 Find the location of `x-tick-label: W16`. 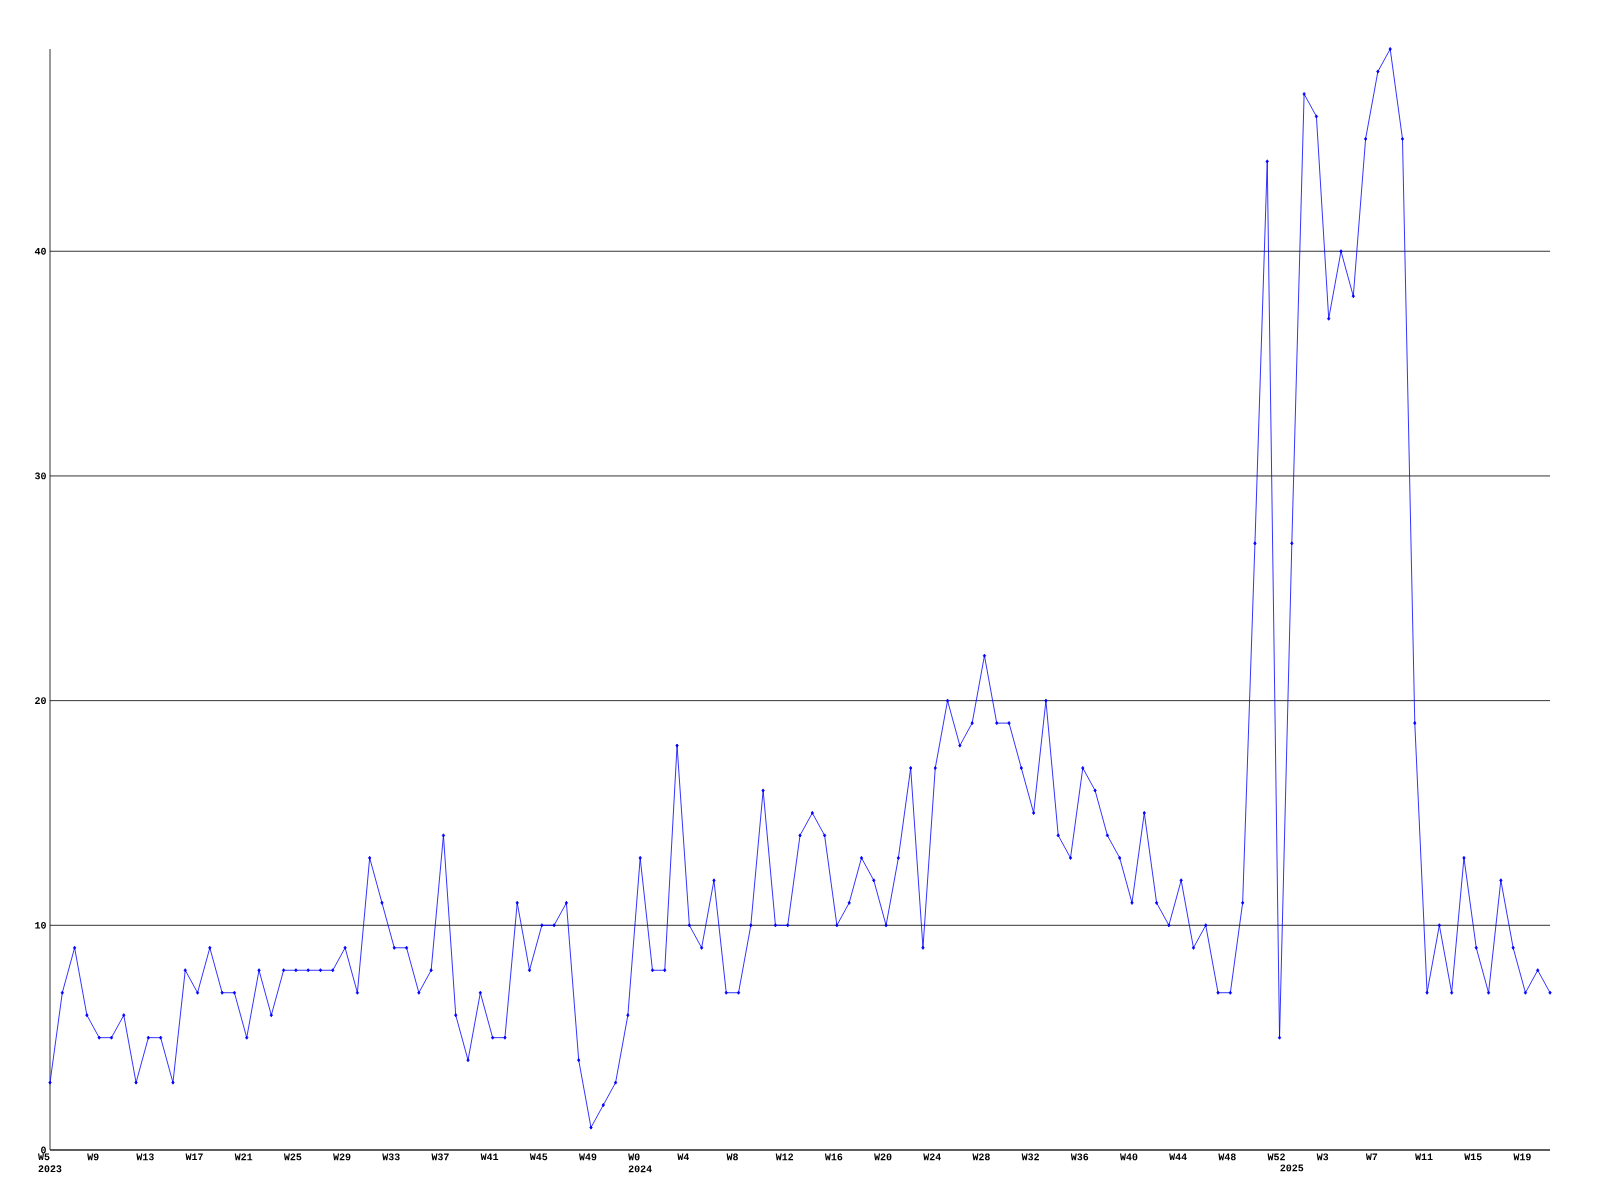

x-tick-label: W16 is located at coordinates (833, 1157).